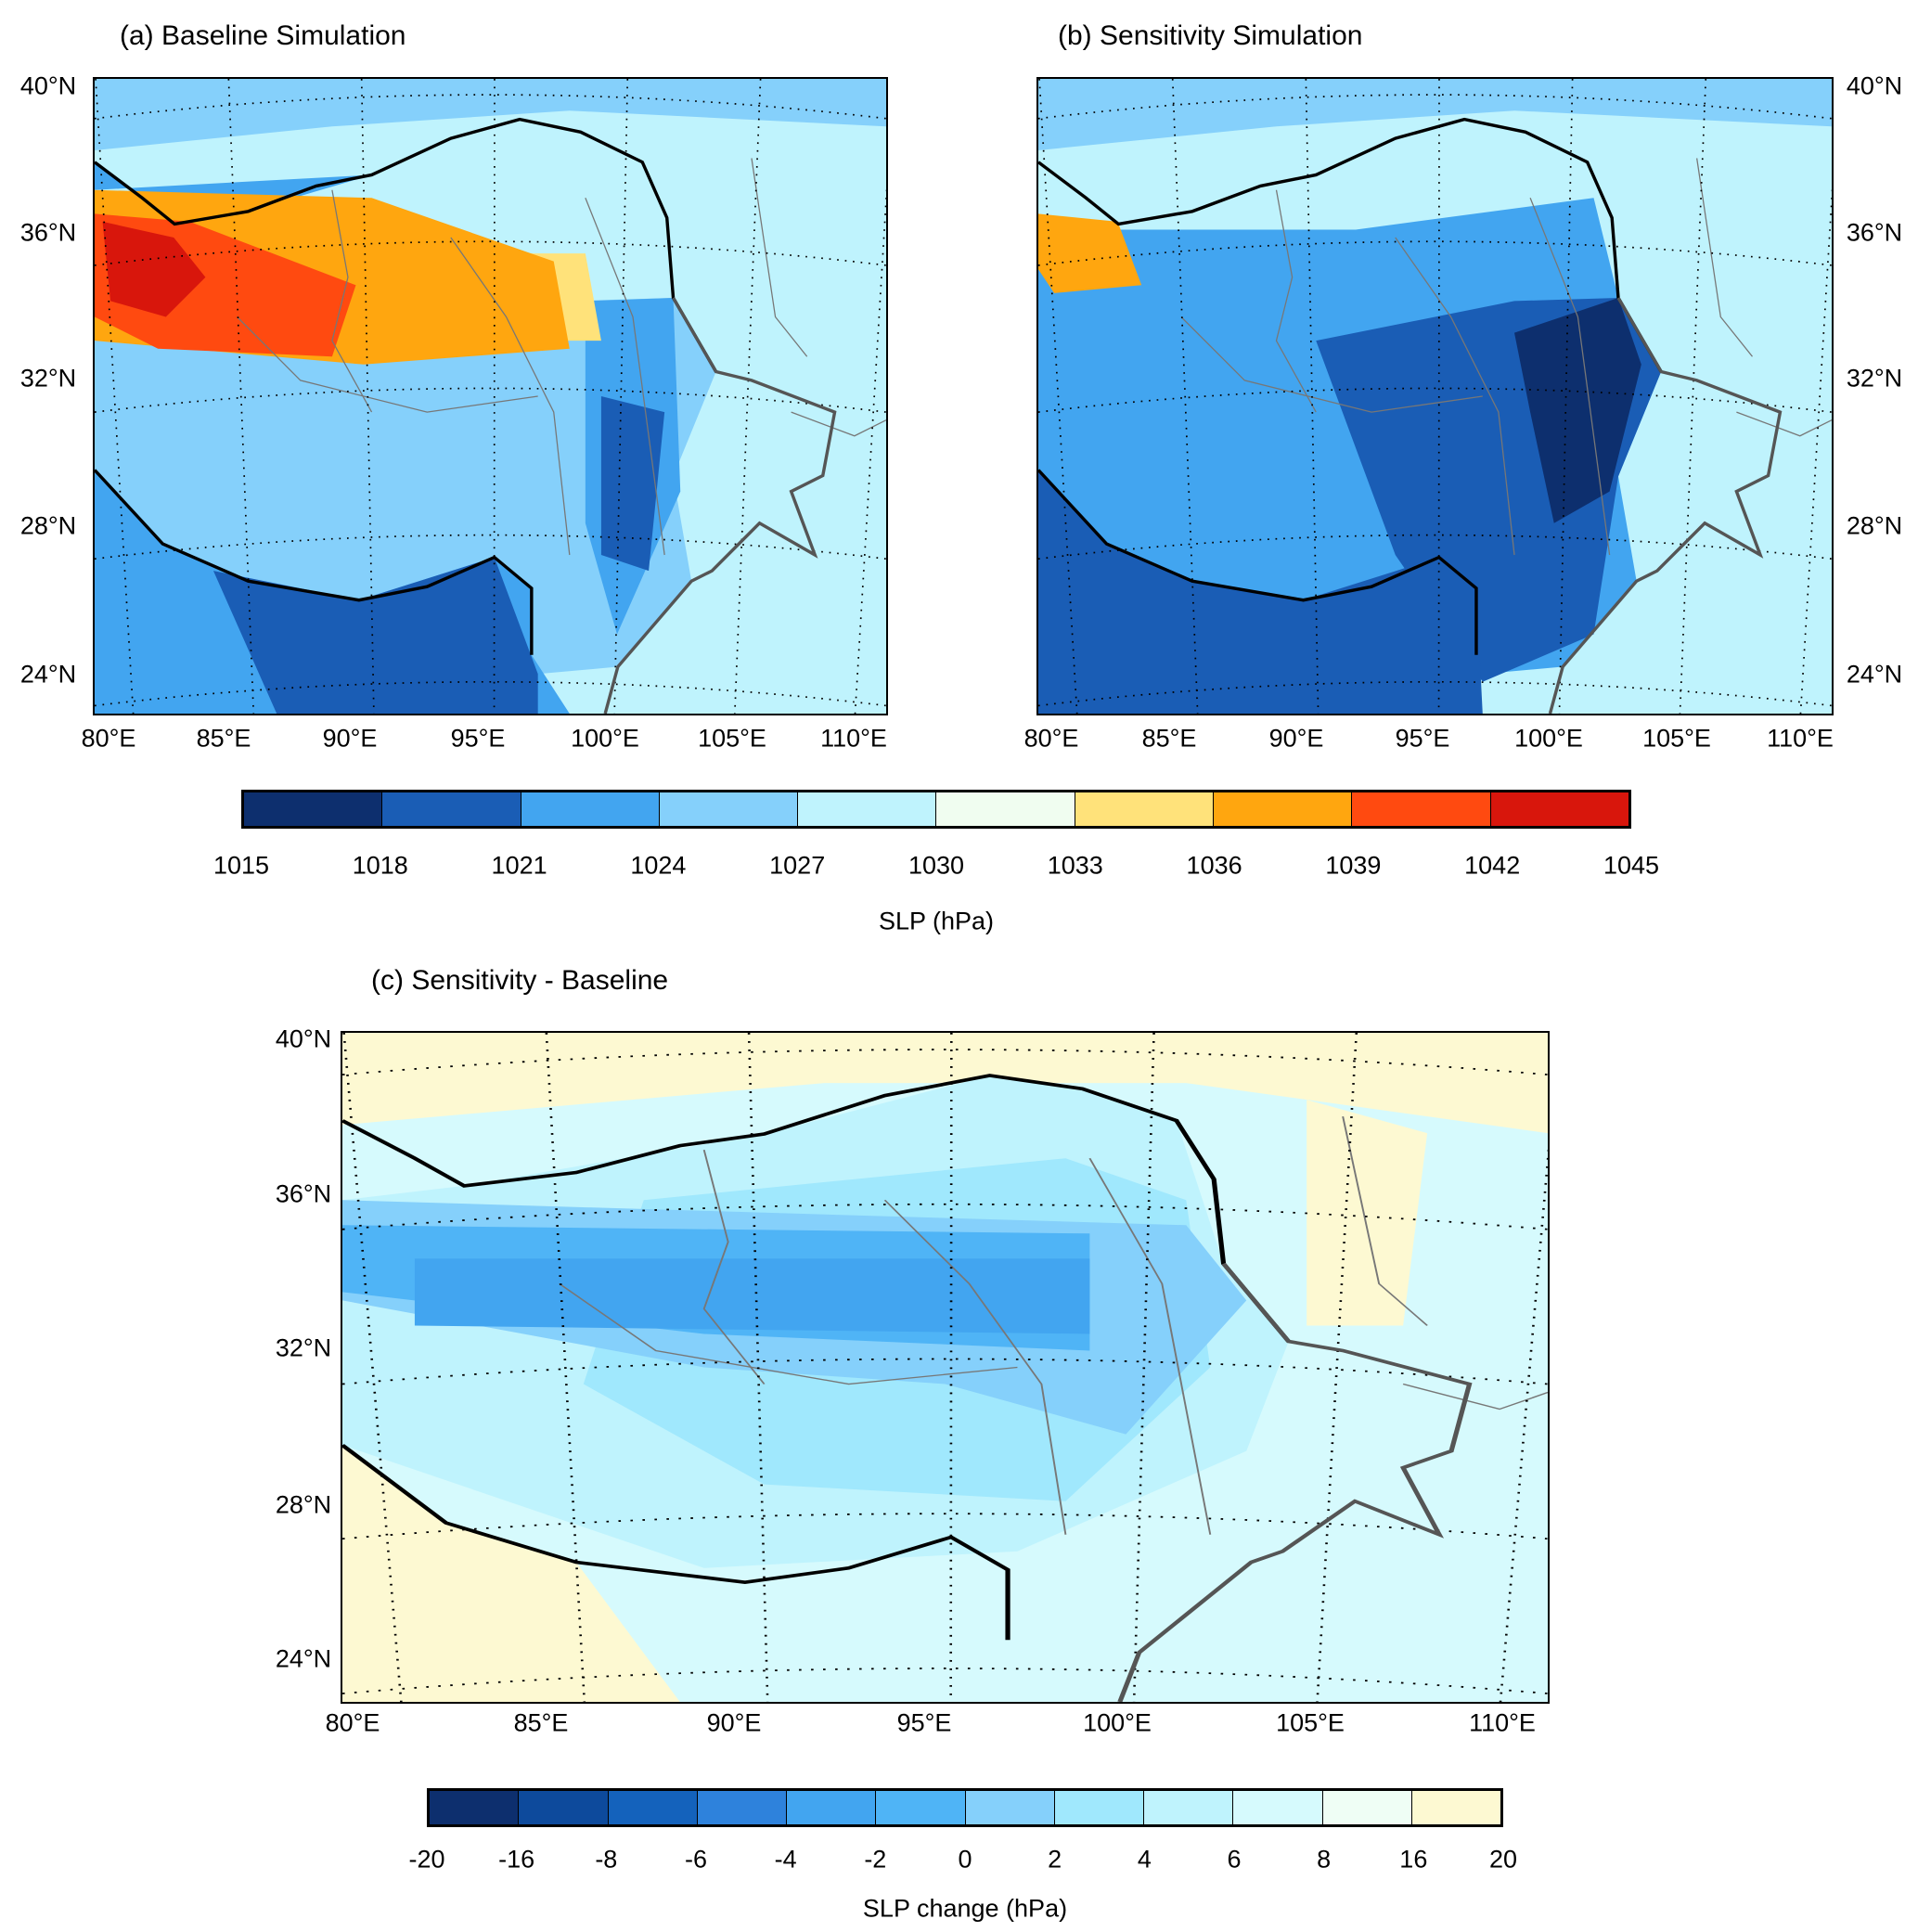  Describe the element at coordinates (1502, 1723) in the screenshot. I see `c-lon-label: 110°E` at that location.